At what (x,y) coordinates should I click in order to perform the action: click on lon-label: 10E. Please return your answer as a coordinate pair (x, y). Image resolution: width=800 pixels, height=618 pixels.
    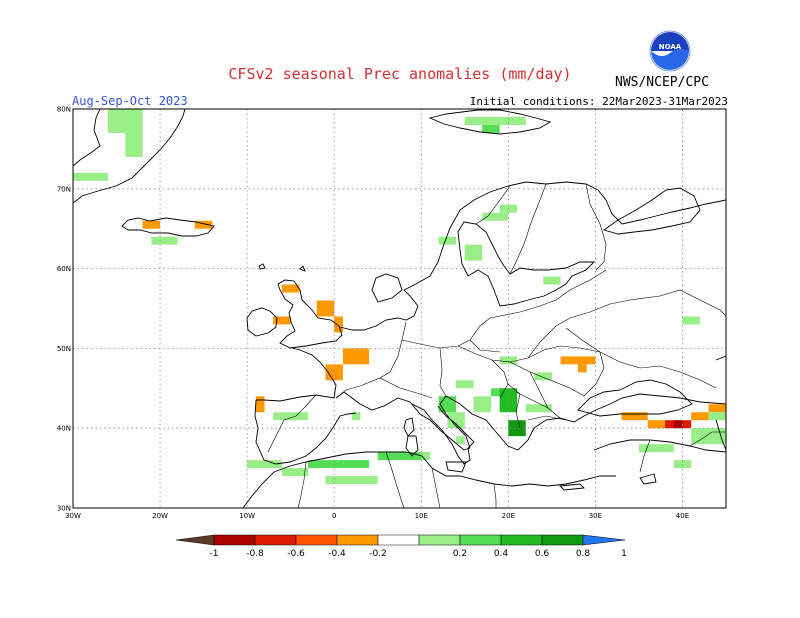
    Looking at the image, I should click on (421, 516).